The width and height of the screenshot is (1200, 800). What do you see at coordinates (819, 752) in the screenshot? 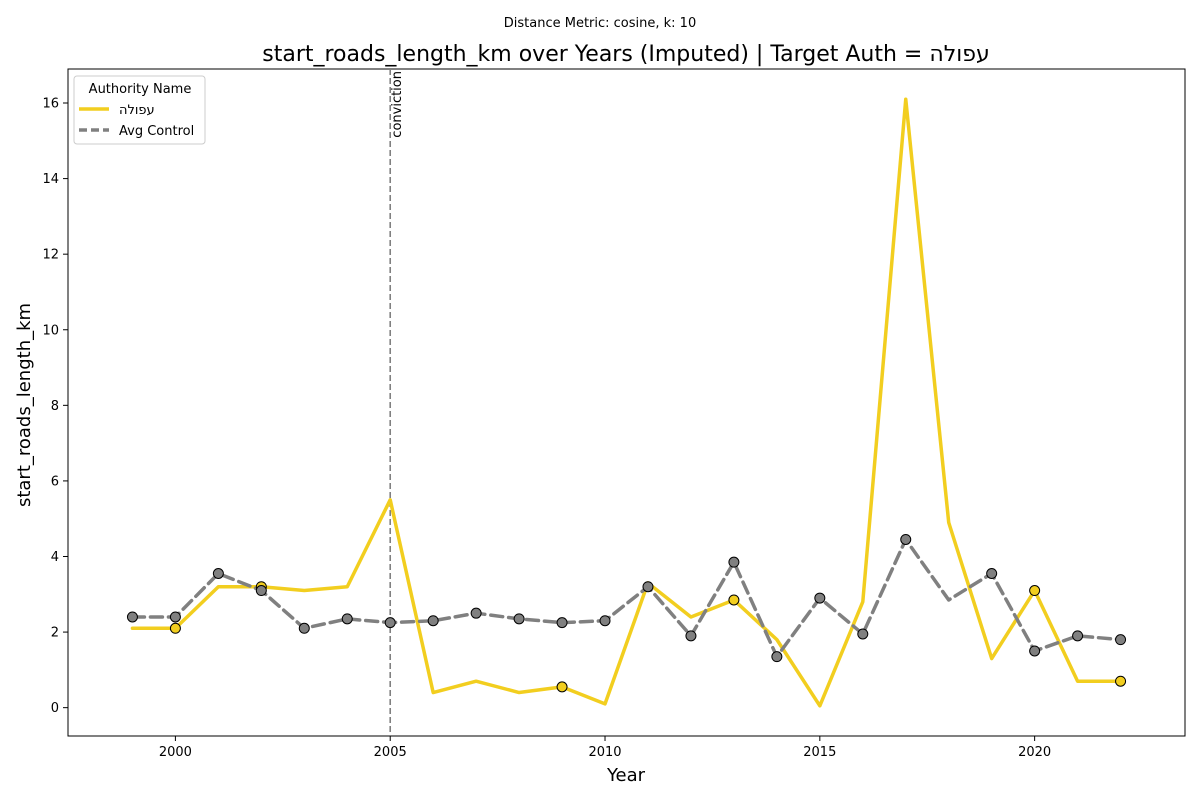
I see `x-tick-label: 2015` at bounding box center [819, 752].